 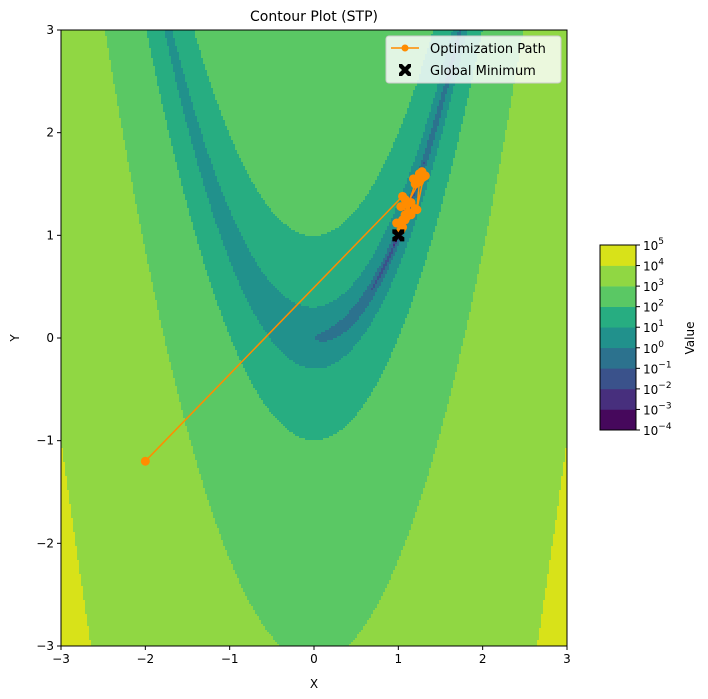 I want to click on y-tick-label: −3, so click(x=45, y=646).